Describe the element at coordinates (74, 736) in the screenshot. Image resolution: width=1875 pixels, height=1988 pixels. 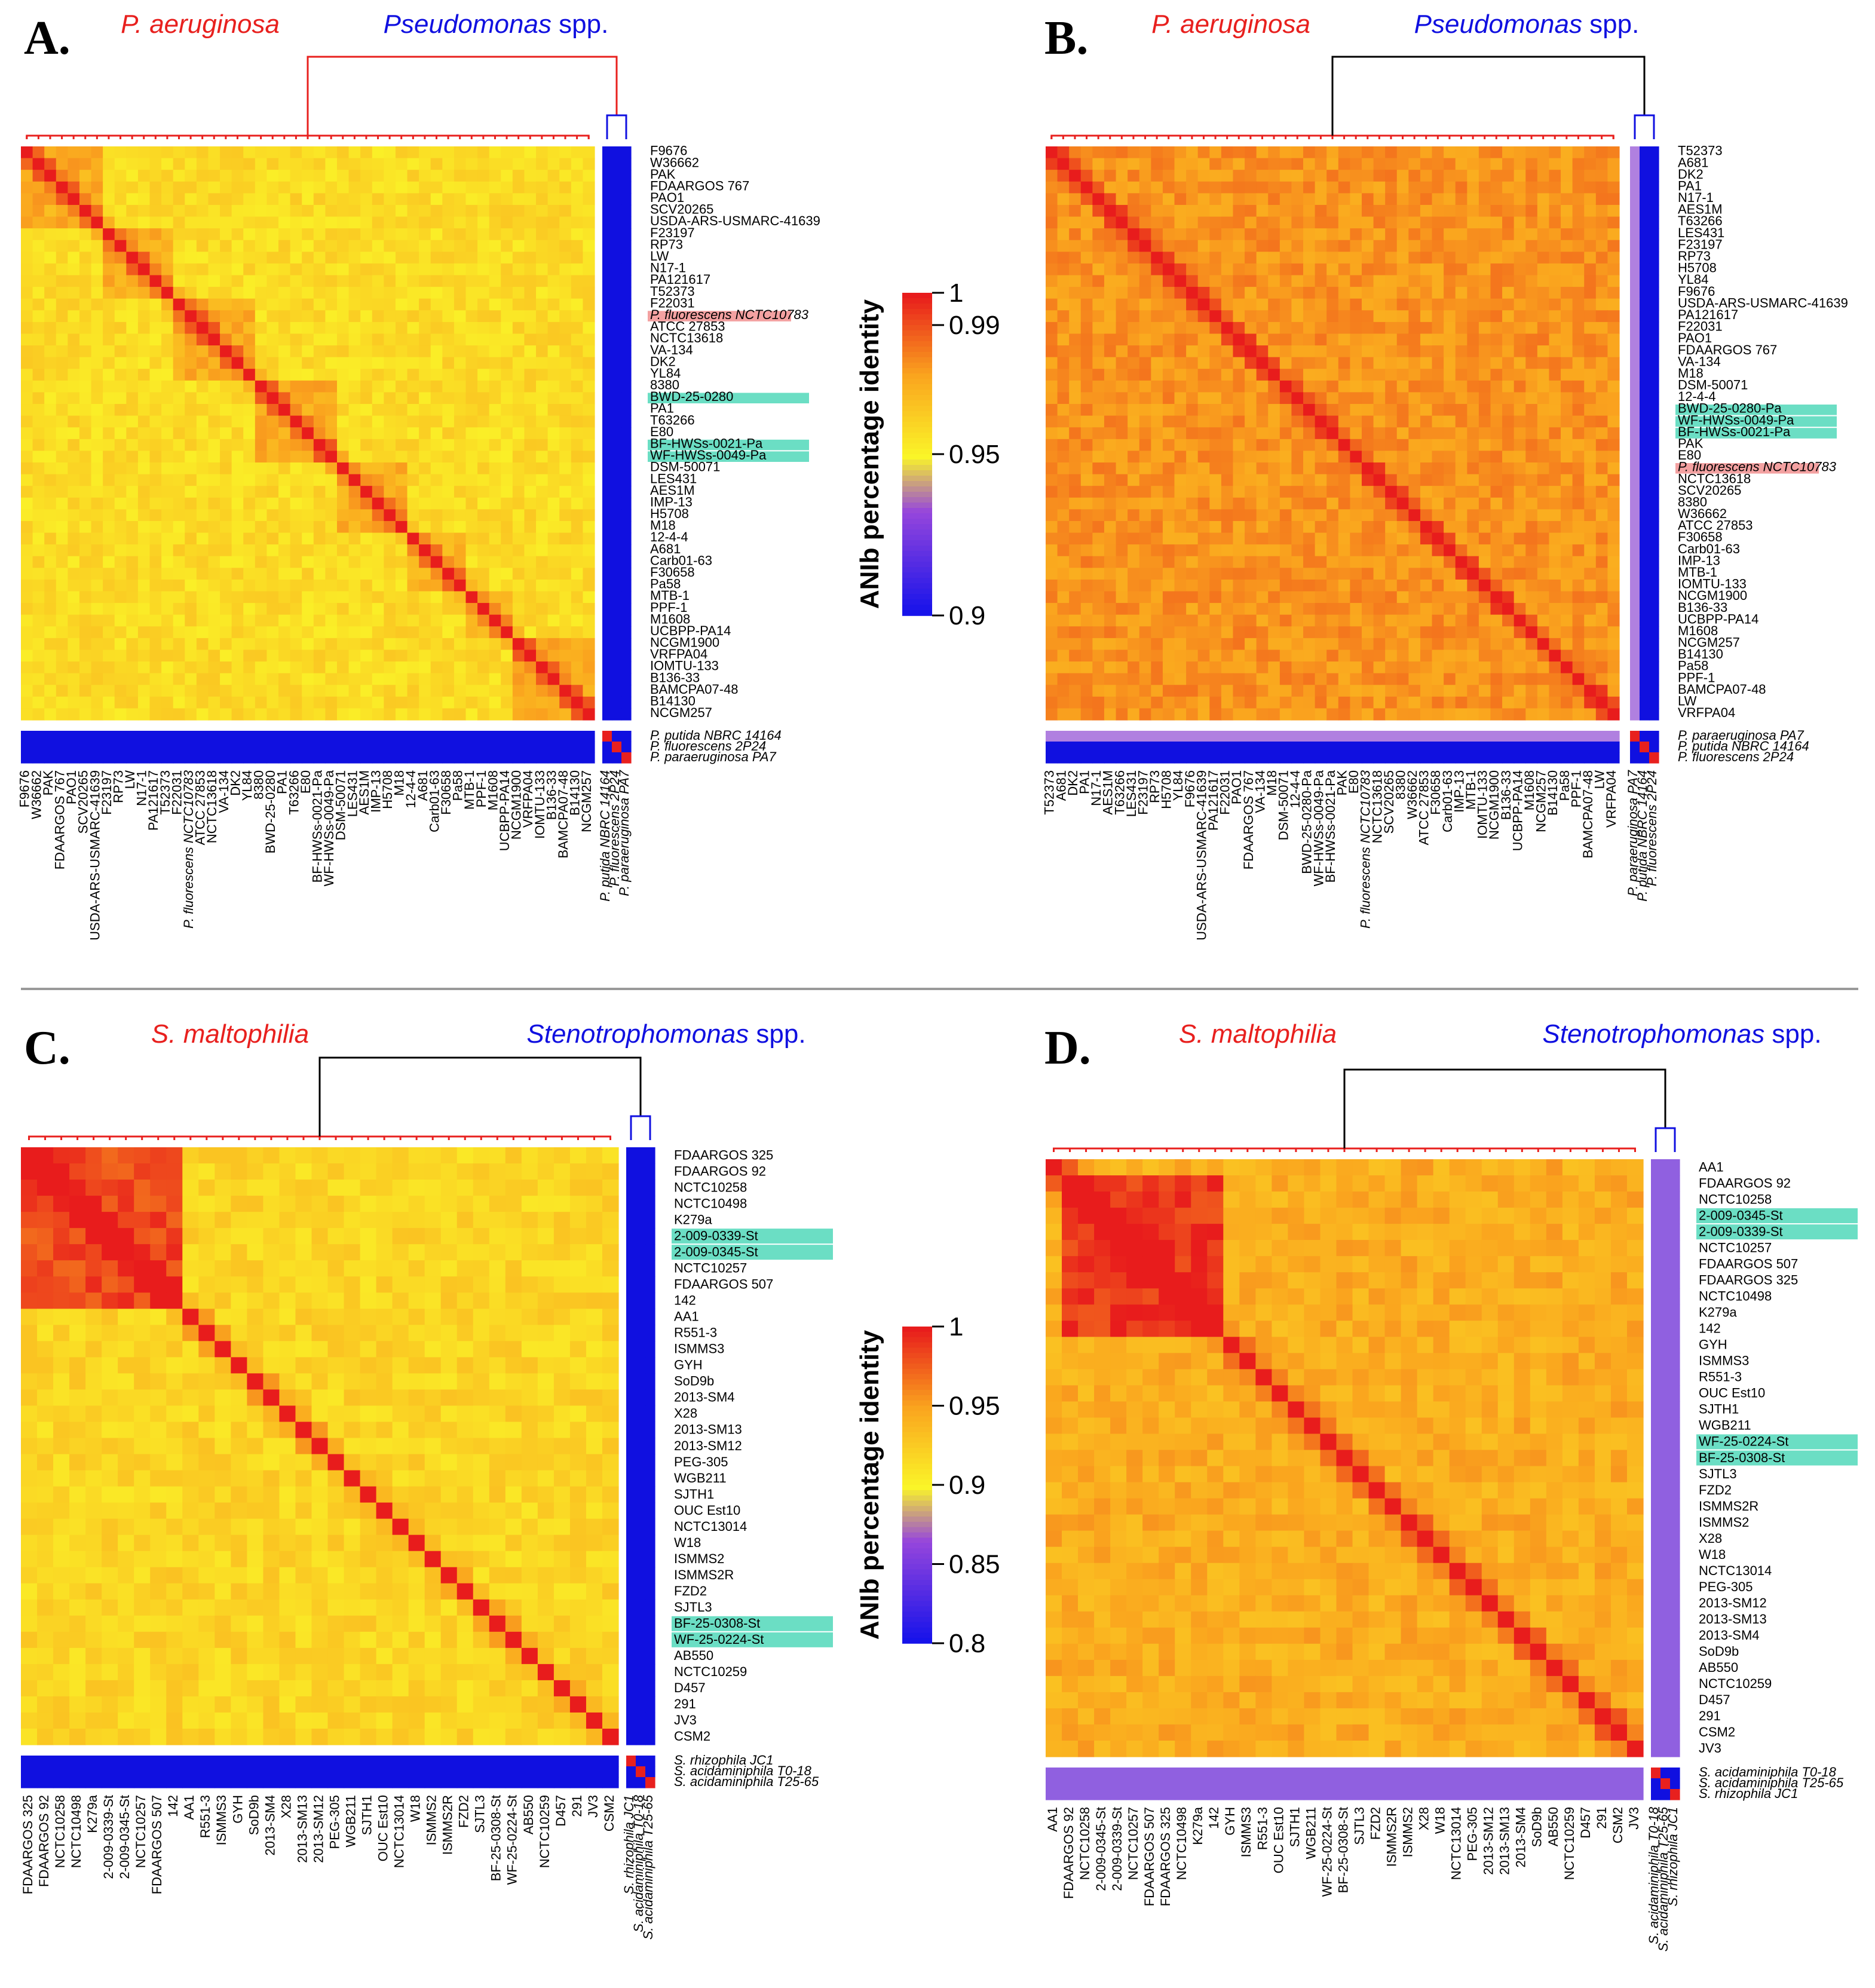
I see `strip-cell` at that location.